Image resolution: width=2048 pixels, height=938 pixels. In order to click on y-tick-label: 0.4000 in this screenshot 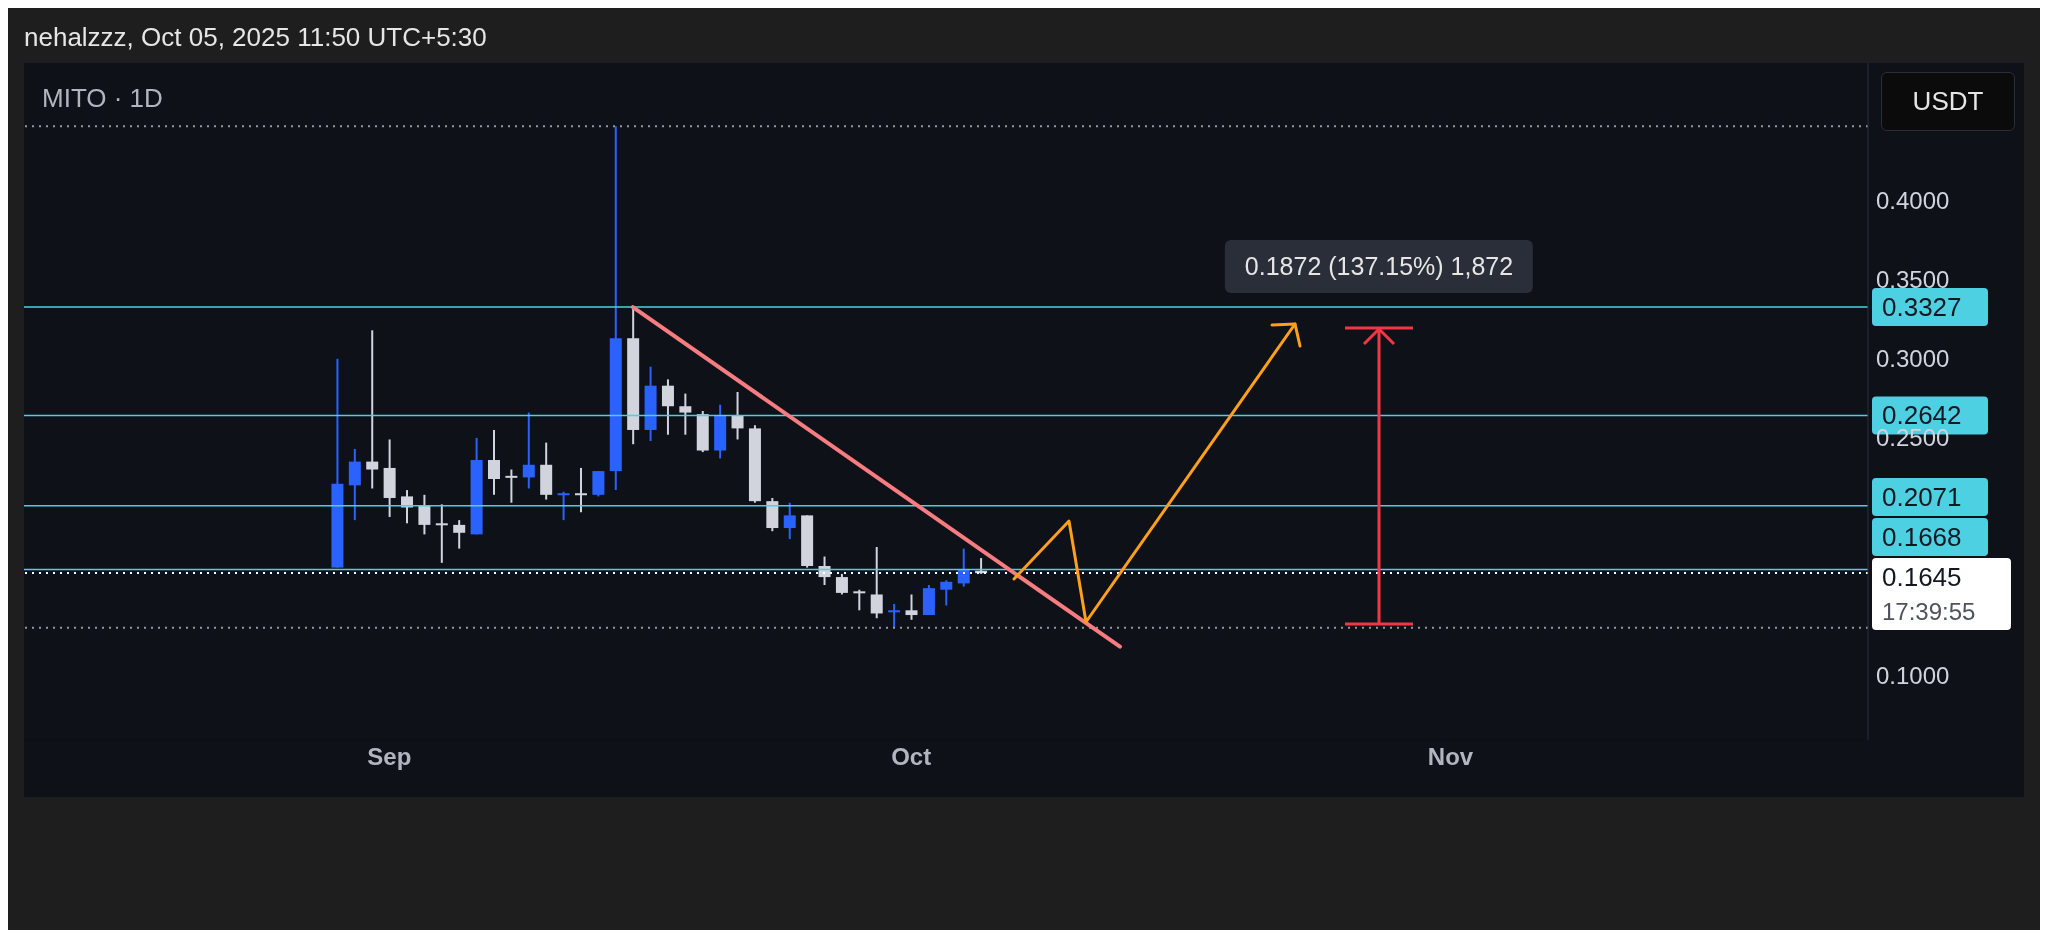, I will do `click(1913, 201)`.